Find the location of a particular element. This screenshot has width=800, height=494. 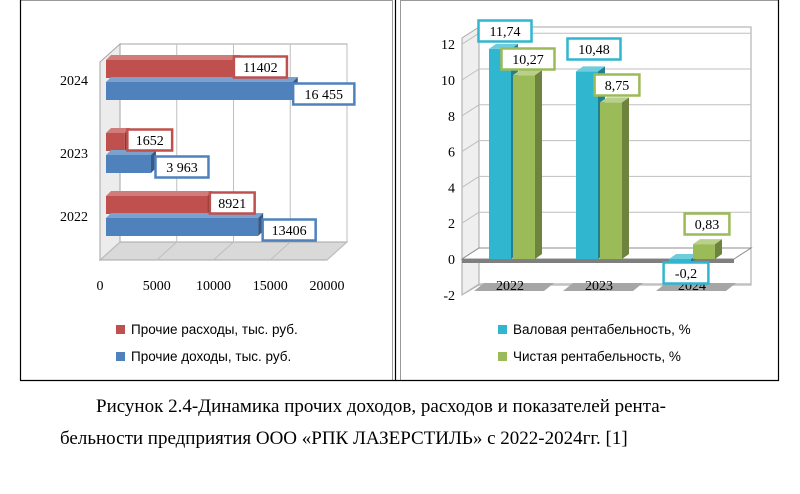

right-side-wall is located at coordinates (470, 161).